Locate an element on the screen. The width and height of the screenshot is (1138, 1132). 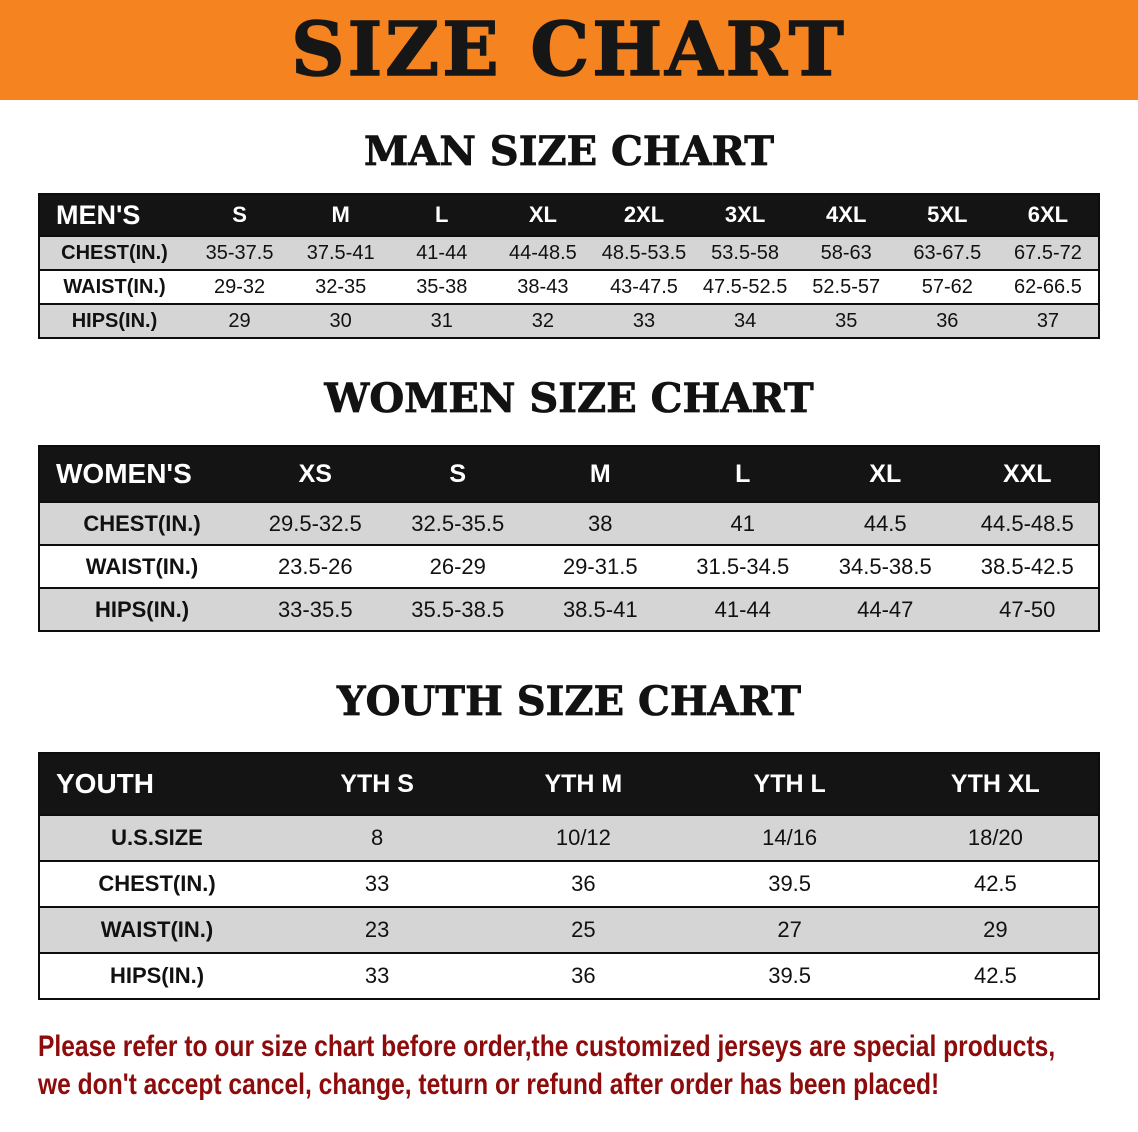
value-cell: 41 is located at coordinates (742, 523).